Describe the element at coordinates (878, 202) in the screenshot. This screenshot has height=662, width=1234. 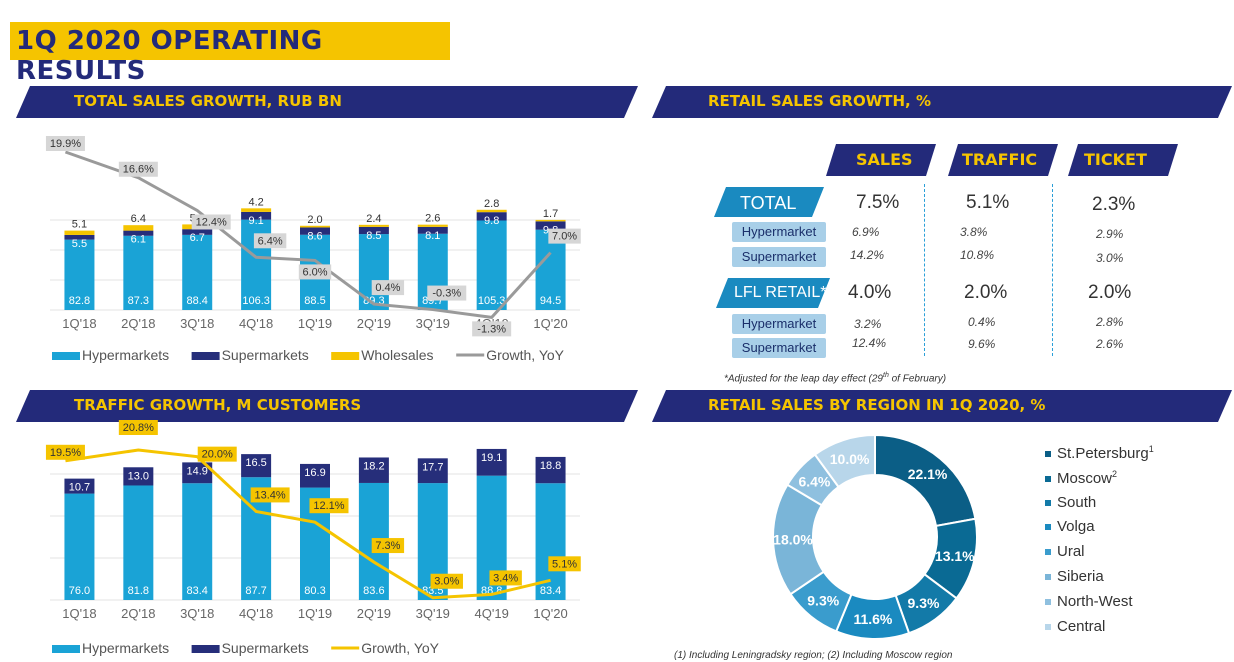
I see `total-sales: 7.5%` at that location.